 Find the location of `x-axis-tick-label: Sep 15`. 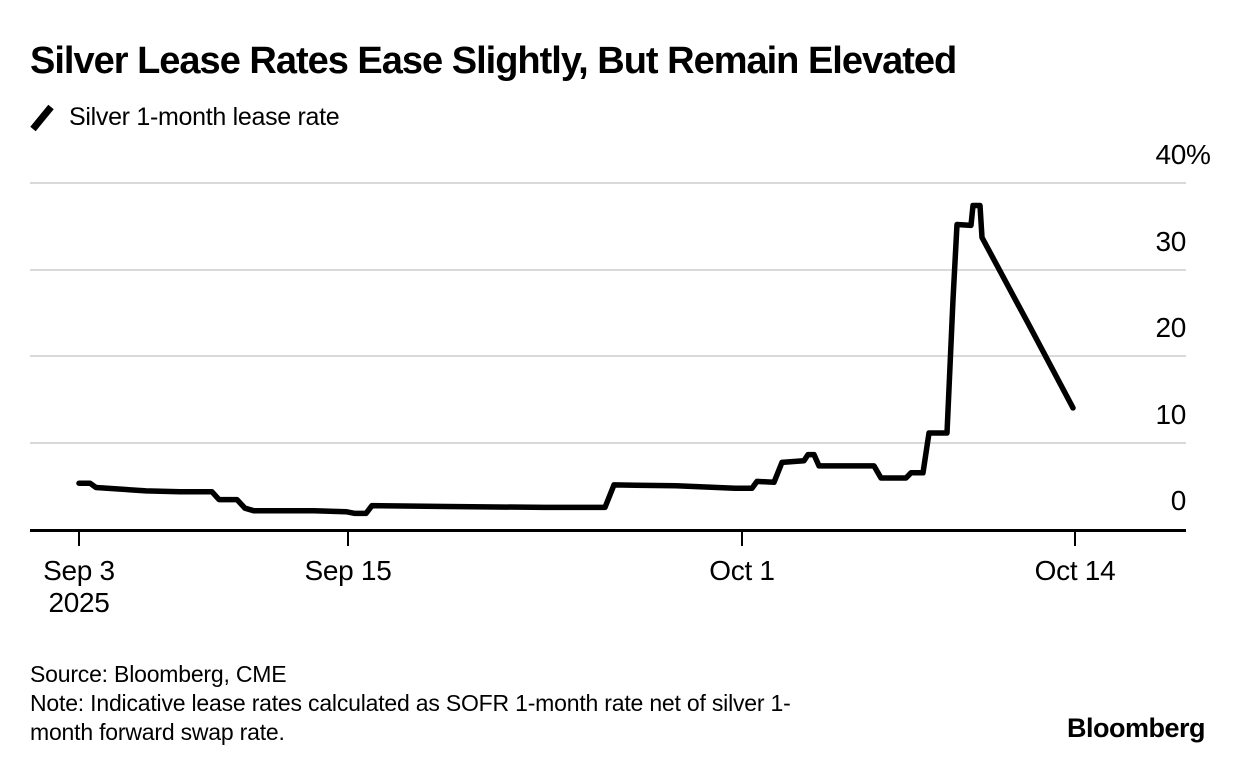

x-axis-tick-label: Sep 15 is located at coordinates (348, 570).